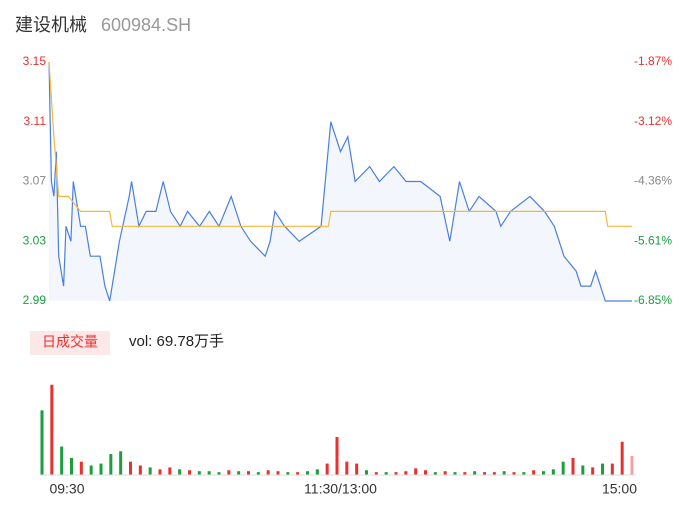 The image size is (686, 524). I want to click on x-tick-label: 15:00, so click(619, 489).